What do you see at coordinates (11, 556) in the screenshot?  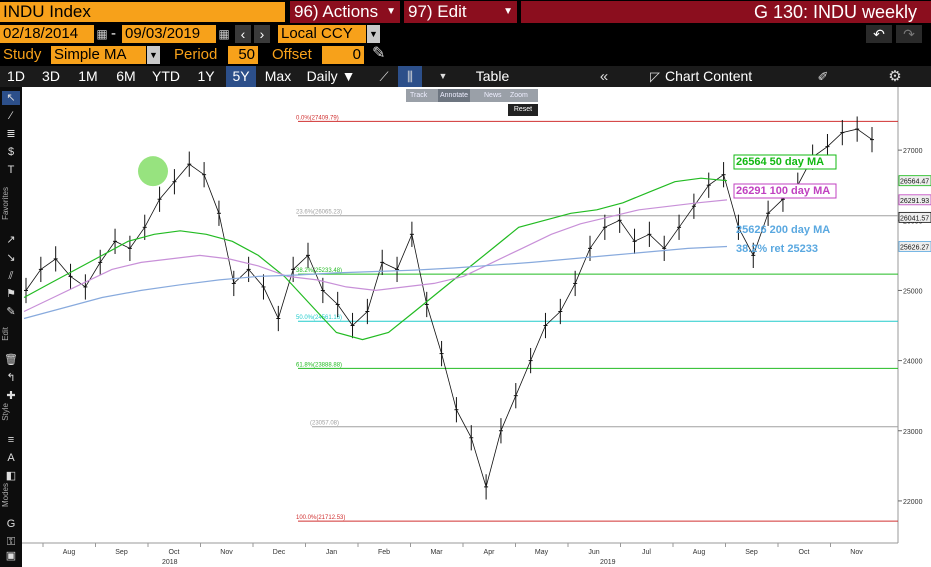 I see `save-icon: ▣` at bounding box center [11, 556].